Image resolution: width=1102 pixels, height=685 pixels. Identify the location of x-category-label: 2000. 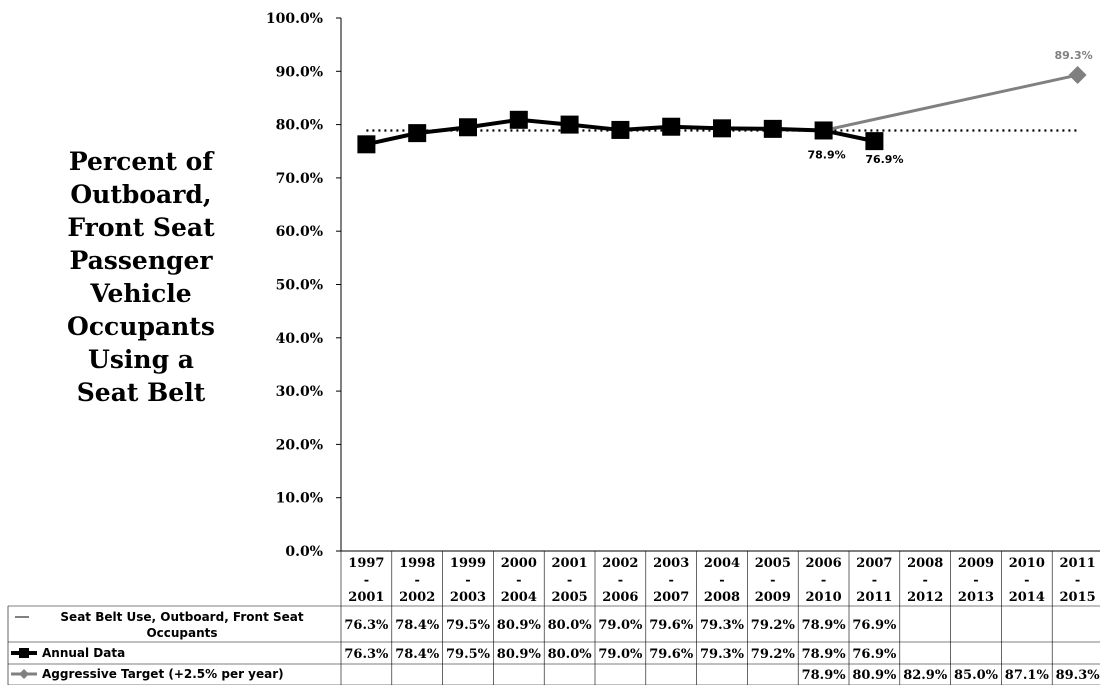
(519, 563).